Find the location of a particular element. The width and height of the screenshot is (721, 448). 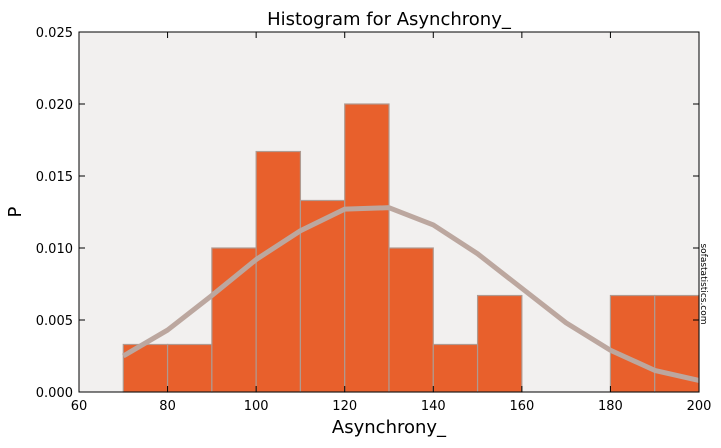

x-tick-label: 180 is located at coordinates (610, 406).